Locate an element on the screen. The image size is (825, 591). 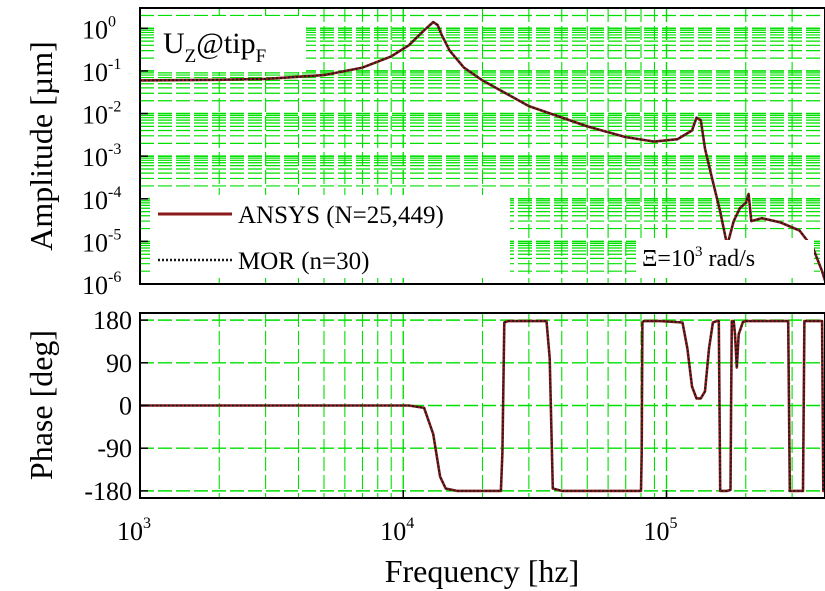
amplitude-y-tick-label: 10⁻³ is located at coordinates (101, 156).